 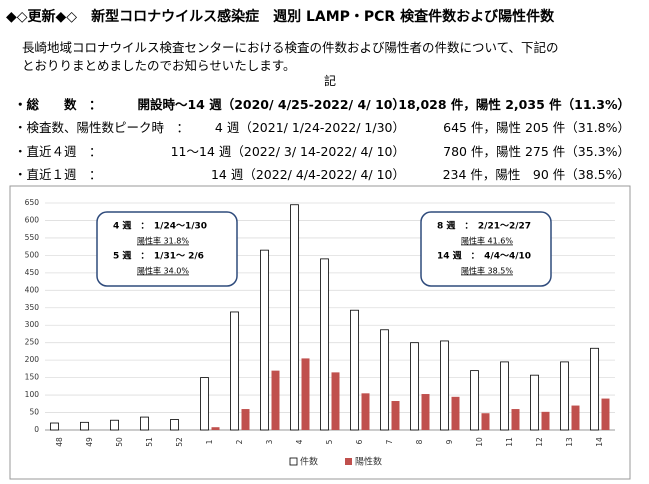 What do you see at coordinates (102, 127) in the screenshot?
I see `label: ・検査数、陽性数ピーク時 ：` at bounding box center [102, 127].